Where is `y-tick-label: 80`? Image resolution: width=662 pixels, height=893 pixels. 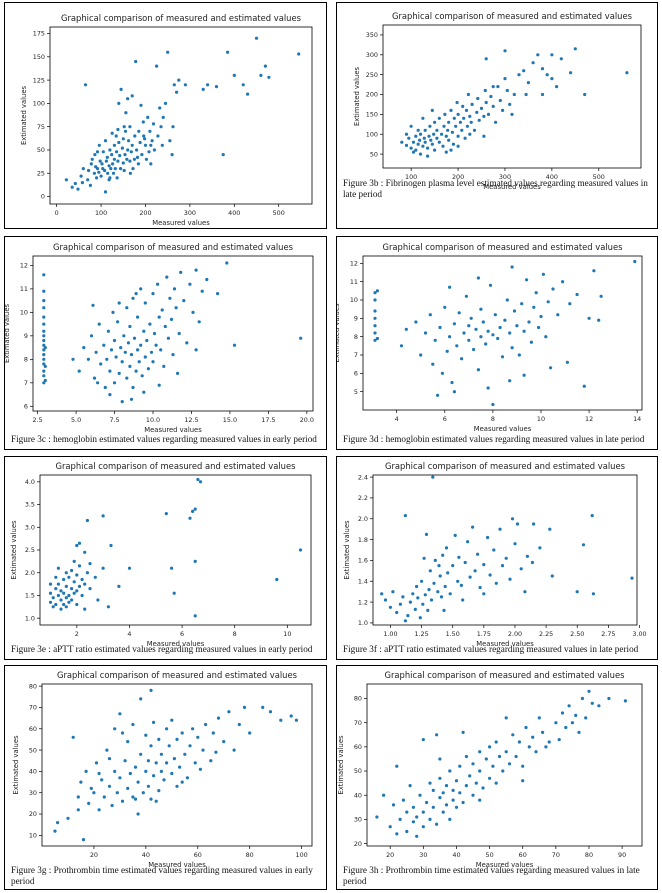
y-tick-label: 80 is located at coordinates (358, 699).